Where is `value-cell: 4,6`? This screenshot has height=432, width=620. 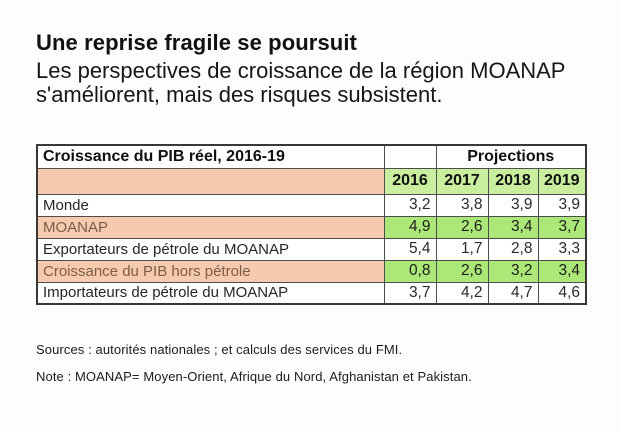
value-cell: 4,6 is located at coordinates (562, 293).